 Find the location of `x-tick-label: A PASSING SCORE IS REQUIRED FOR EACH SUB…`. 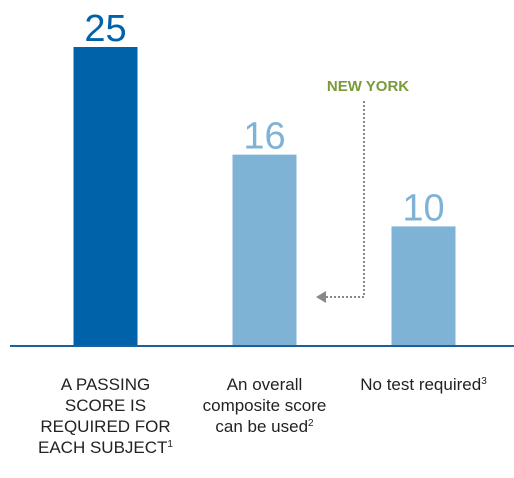

x-tick-label: A PASSING SCORE IS REQUIRED FOR EACH SUB… is located at coordinates (106, 416).